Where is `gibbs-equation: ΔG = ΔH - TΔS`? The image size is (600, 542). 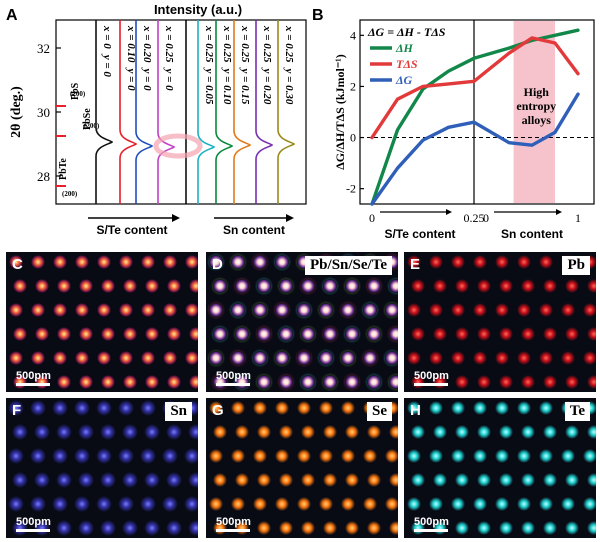 gibbs-equation: ΔG = ΔH - TΔS is located at coordinates (406, 32).